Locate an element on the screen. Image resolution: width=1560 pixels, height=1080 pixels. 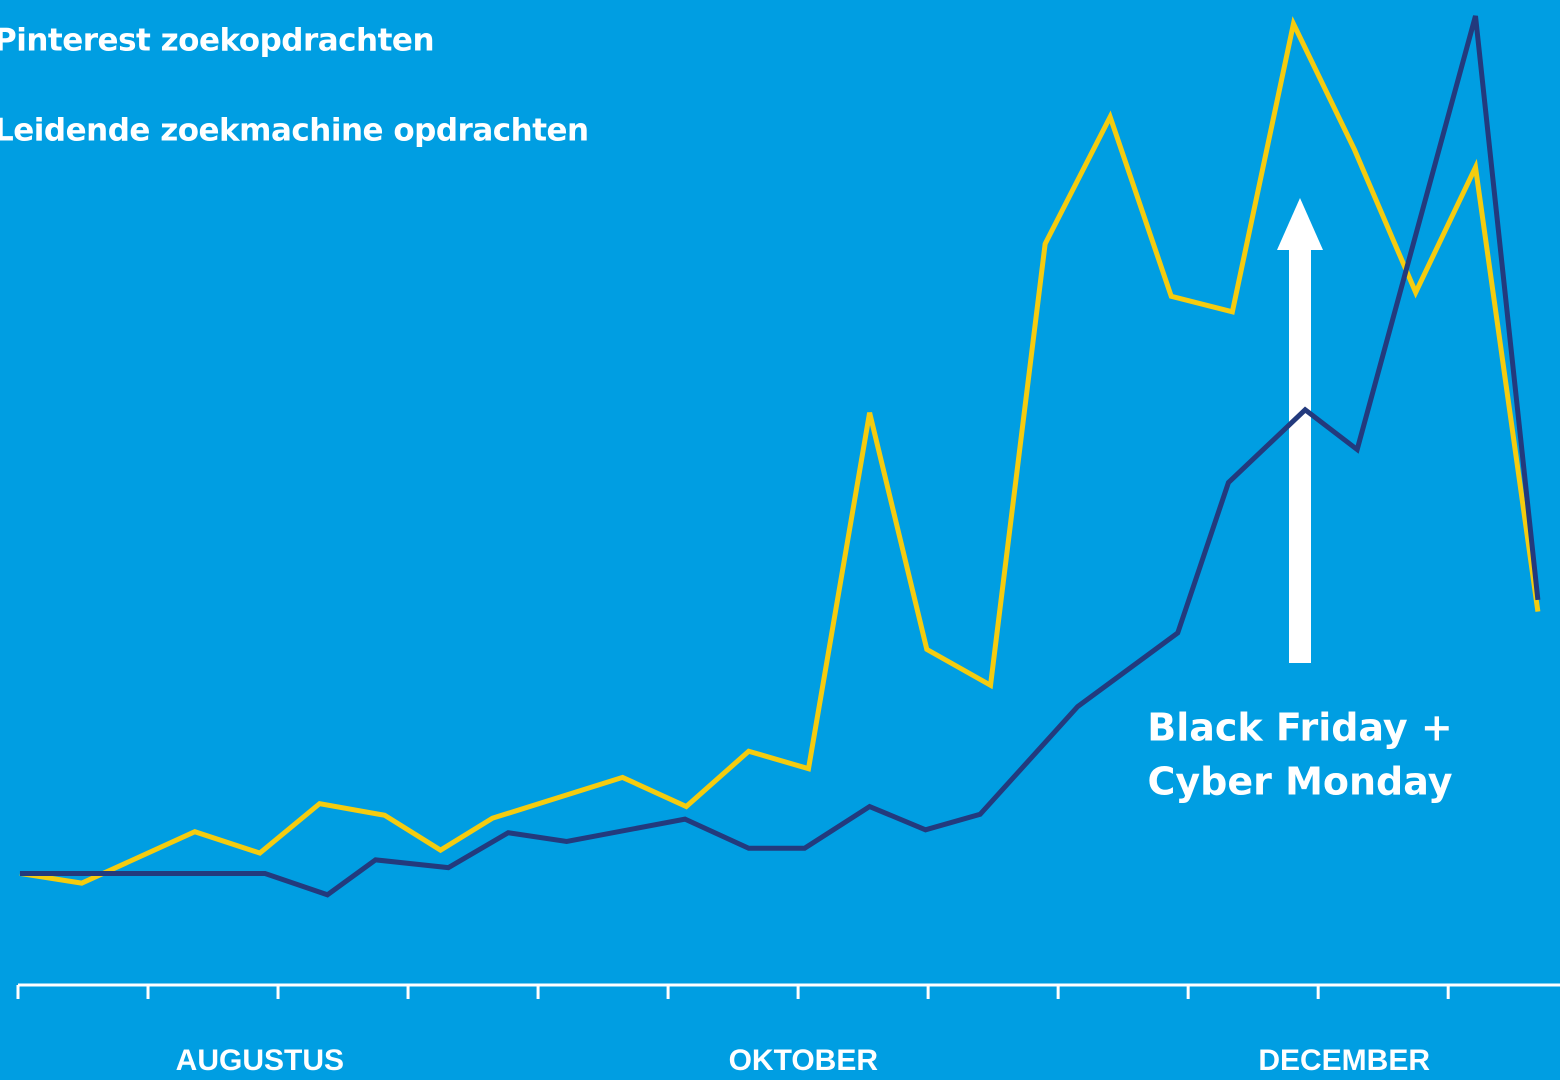
x-tick-label: AUGUSTUS is located at coordinates (260, 1060).